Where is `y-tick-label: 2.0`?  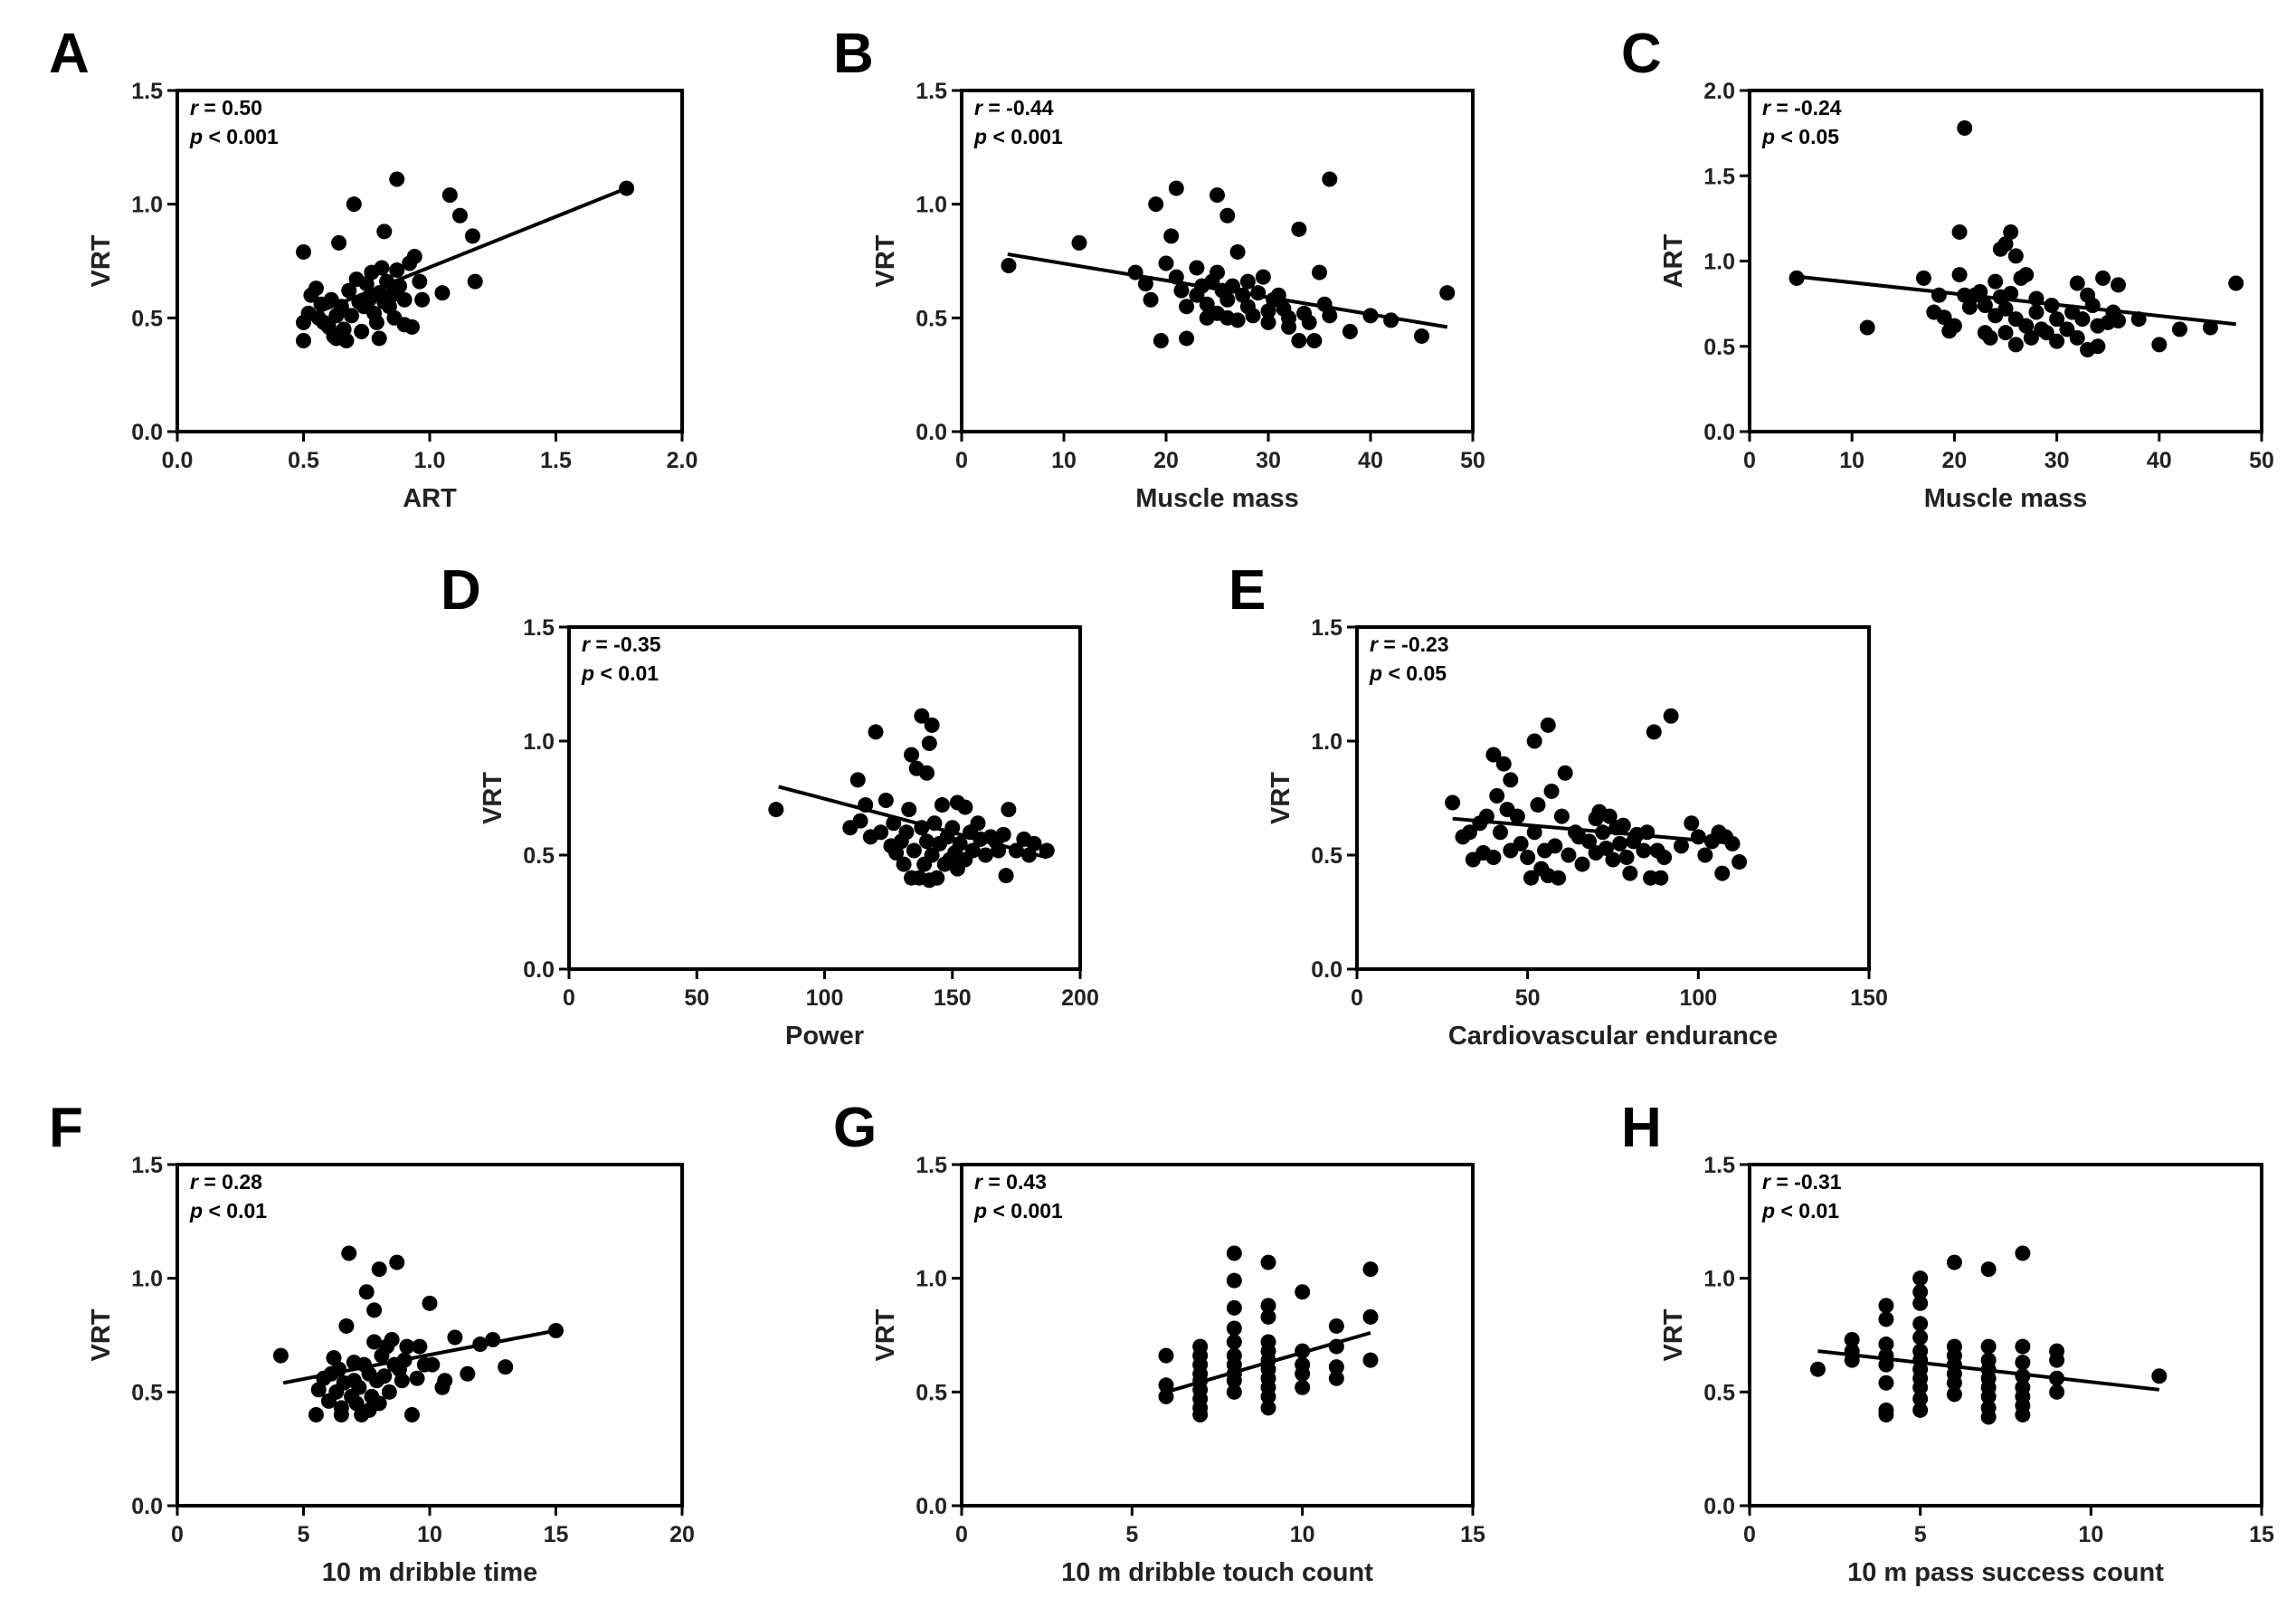
y-tick-label: 2.0 is located at coordinates (1719, 91).